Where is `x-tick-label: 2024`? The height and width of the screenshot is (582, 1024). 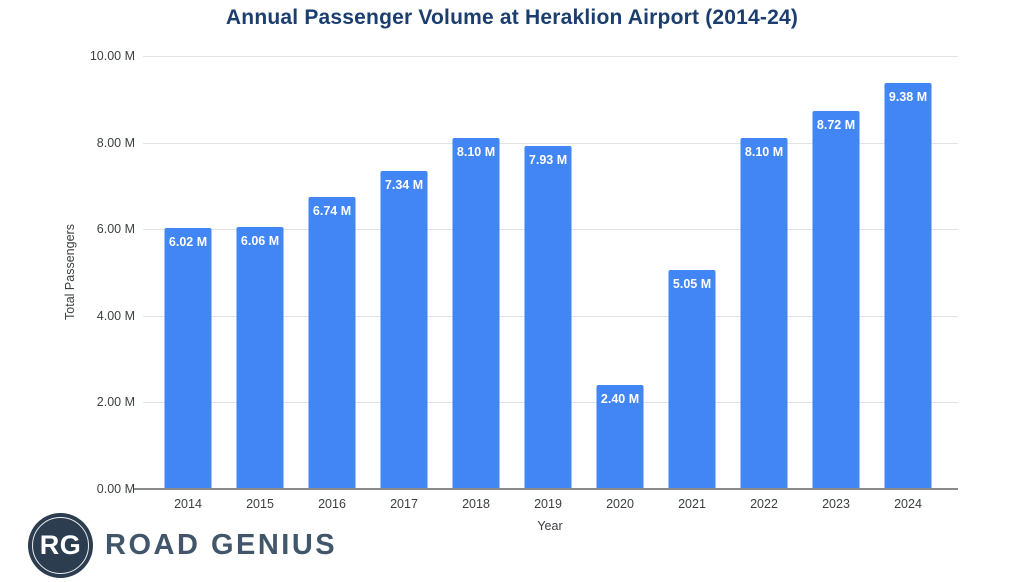 x-tick-label: 2024 is located at coordinates (908, 504).